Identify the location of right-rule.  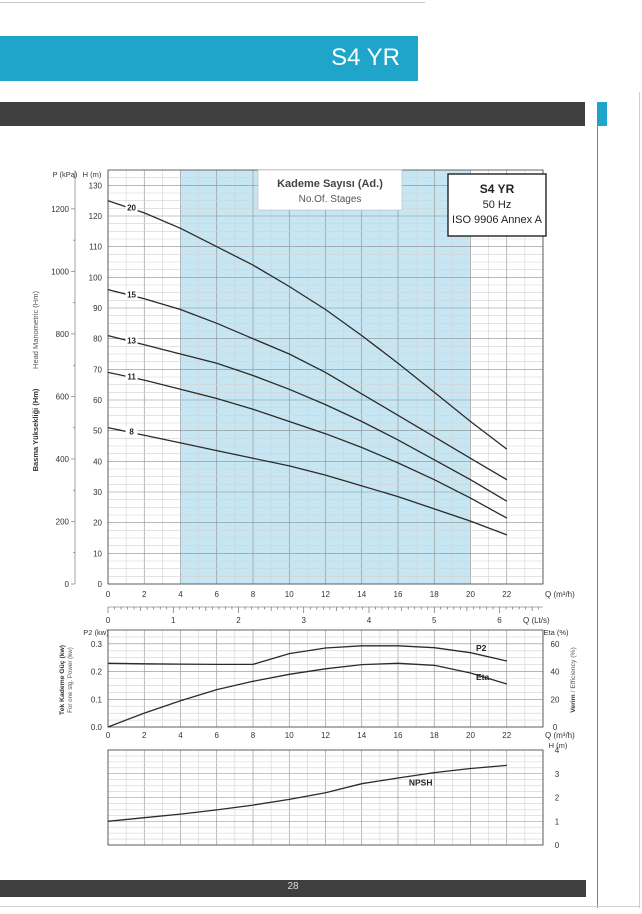
(639, 500).